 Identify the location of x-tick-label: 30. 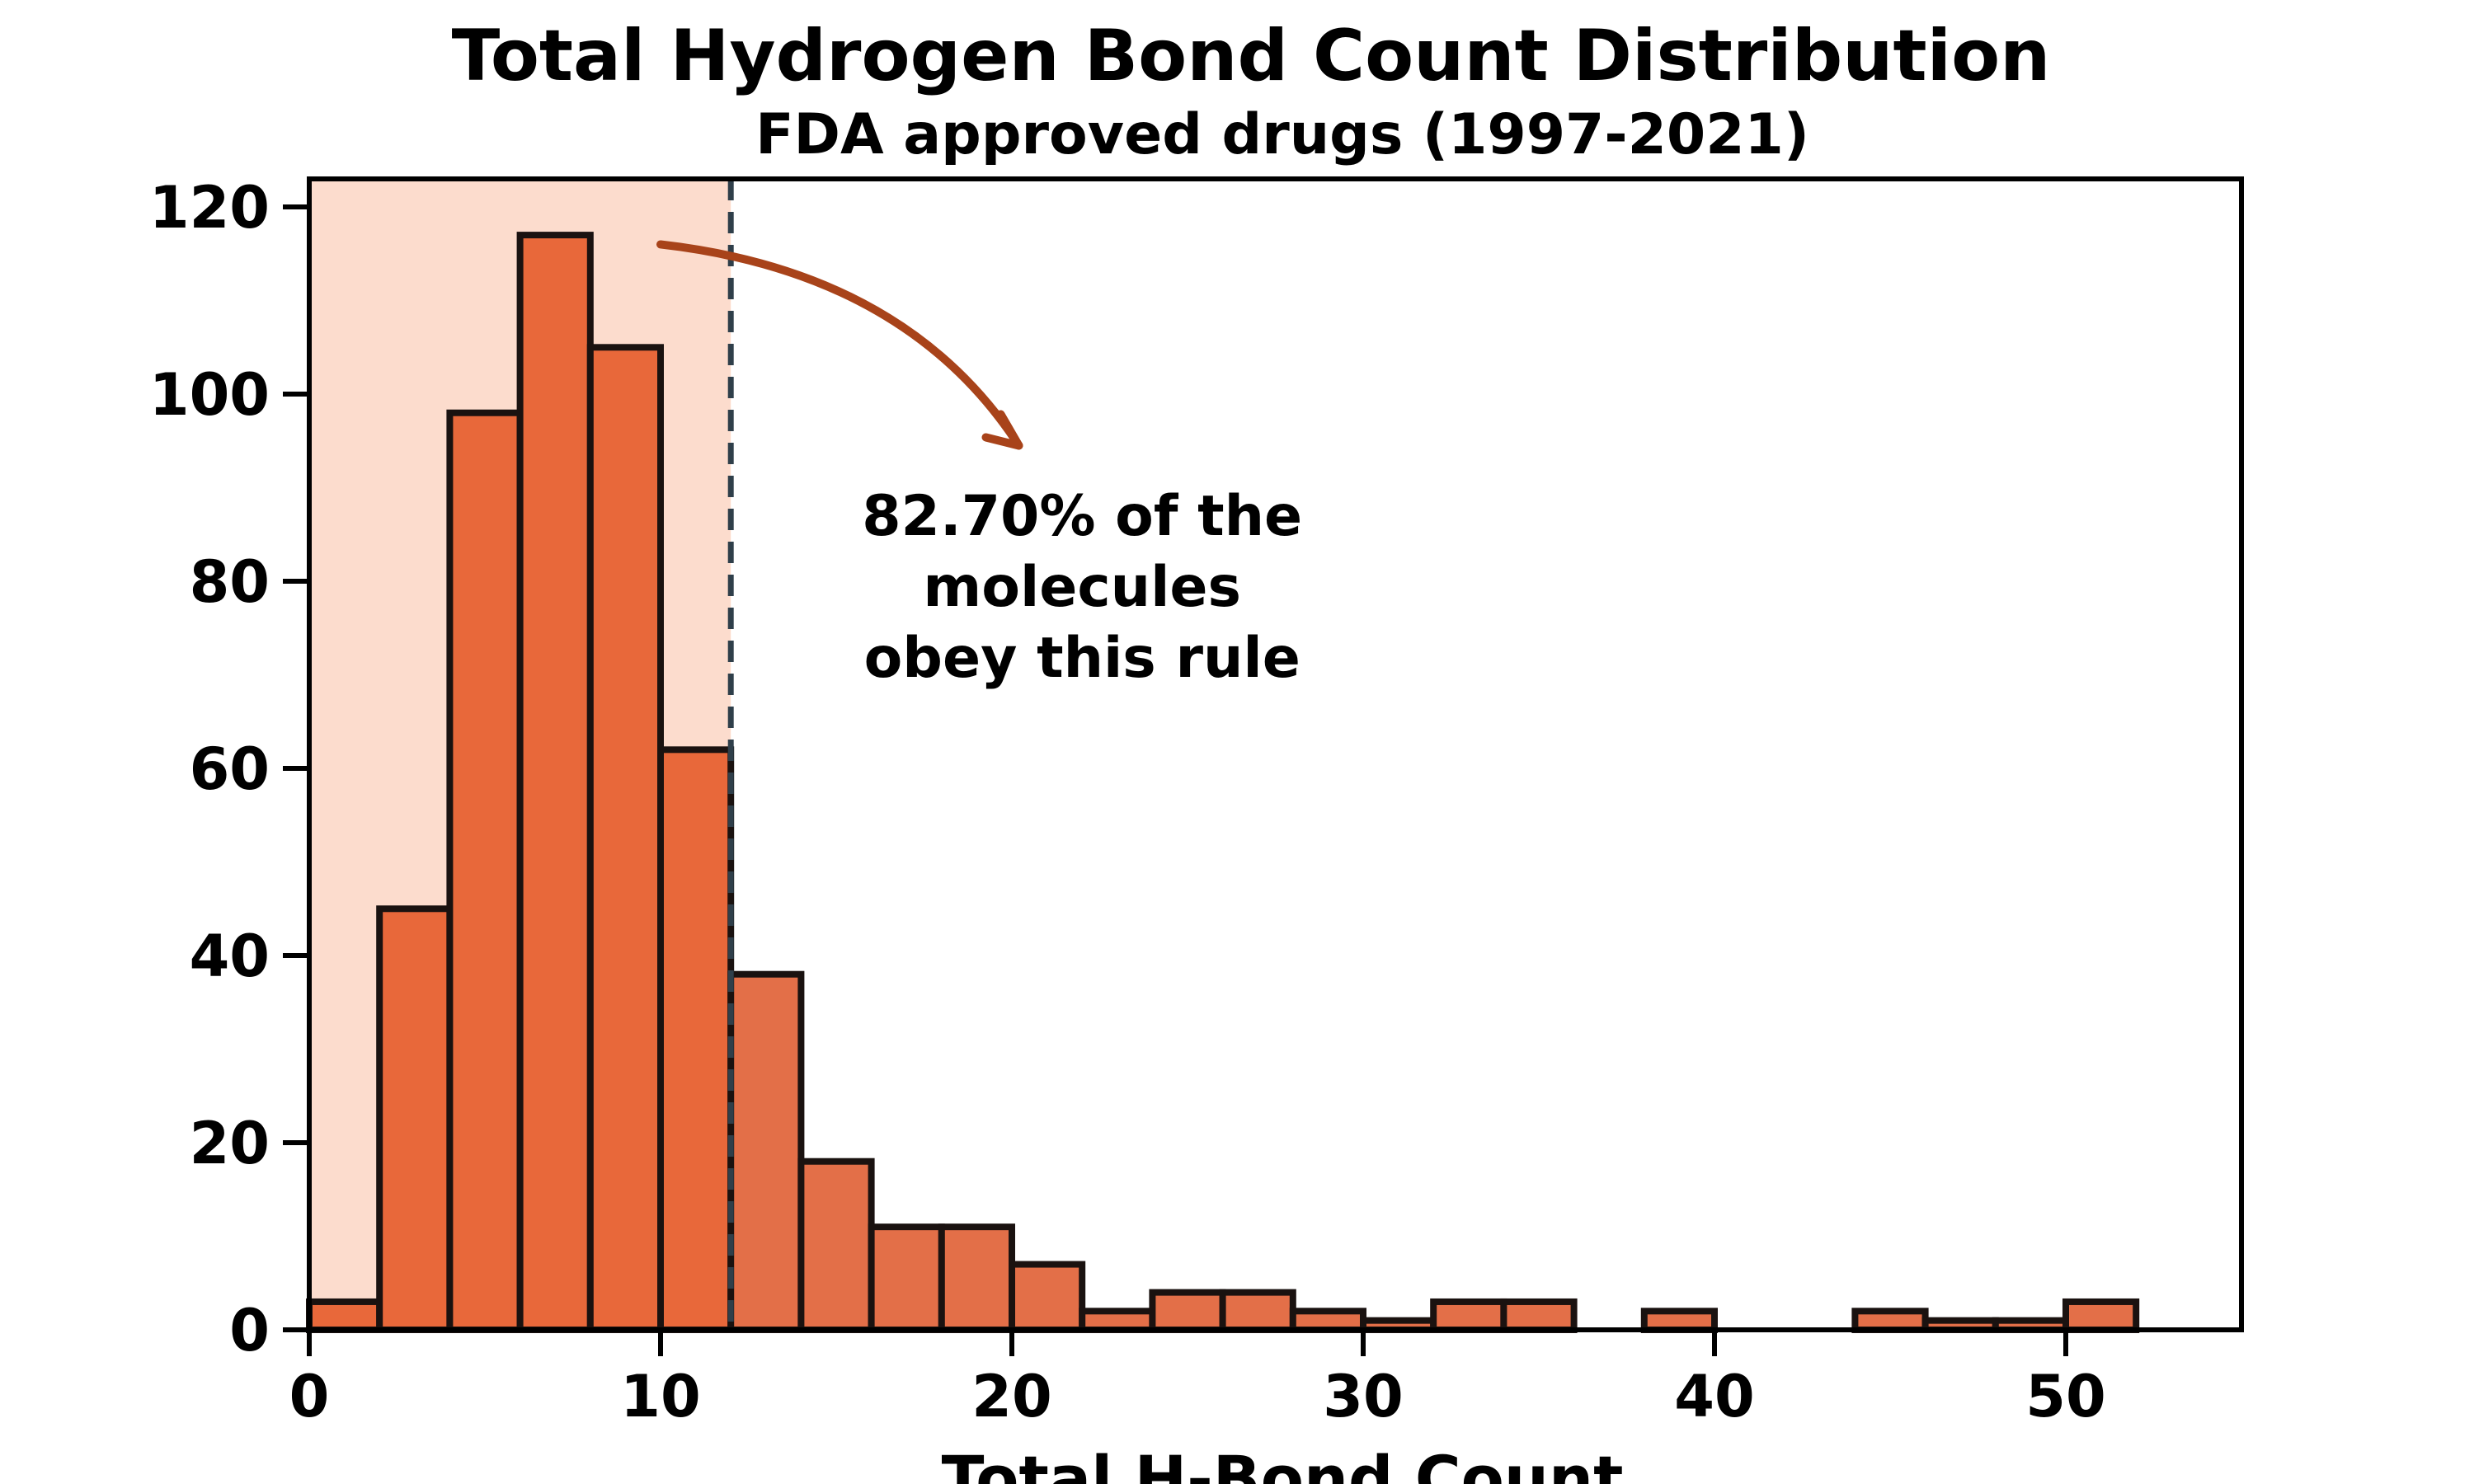
(1363, 1396).